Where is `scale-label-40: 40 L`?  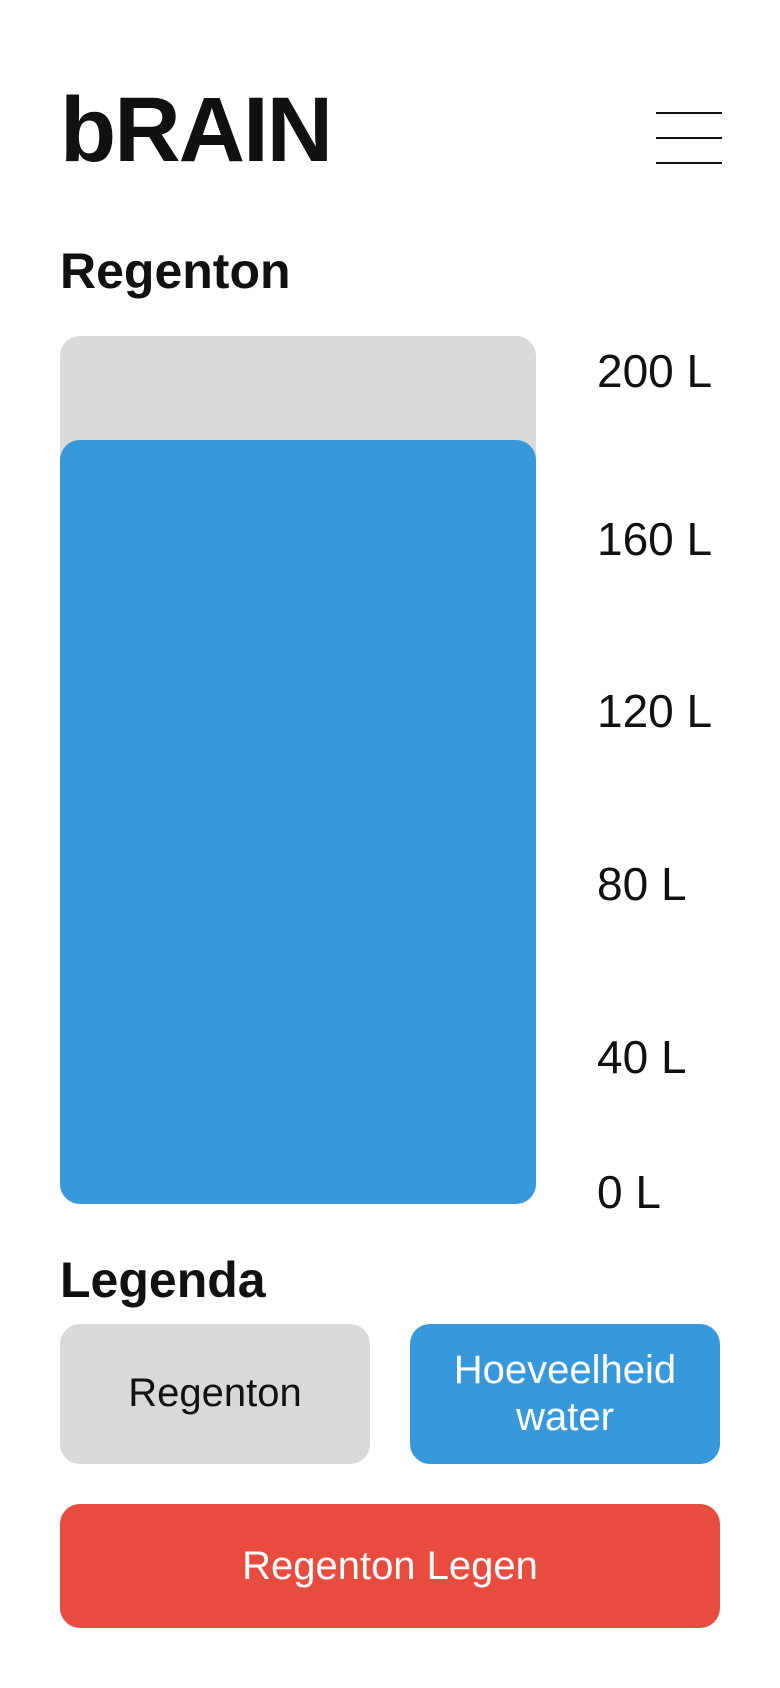
scale-label-40: 40 L is located at coordinates (642, 1057).